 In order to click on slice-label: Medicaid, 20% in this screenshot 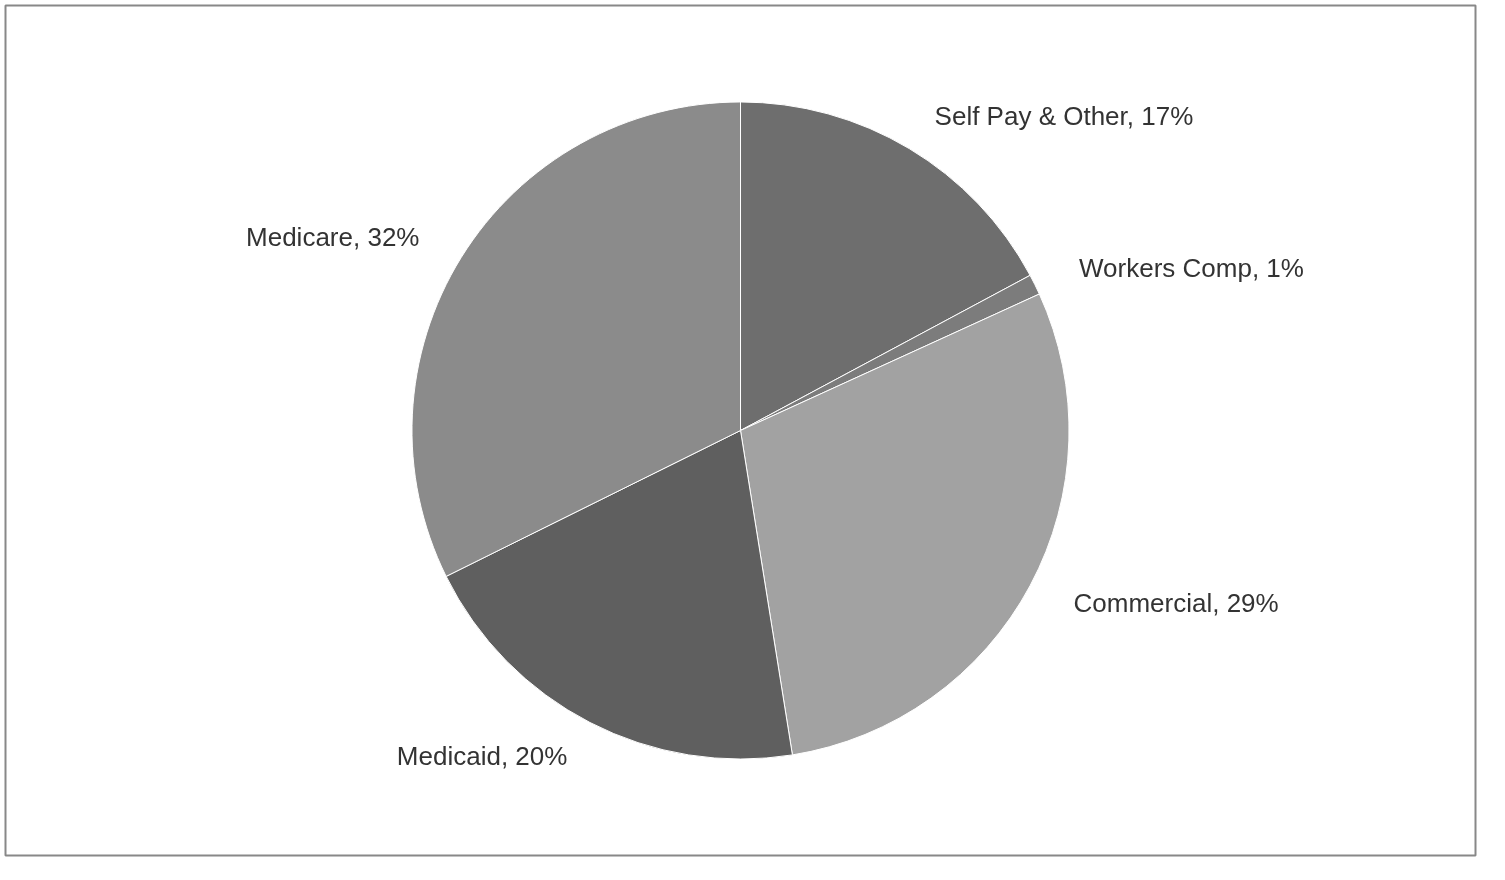, I will do `click(482, 755)`.